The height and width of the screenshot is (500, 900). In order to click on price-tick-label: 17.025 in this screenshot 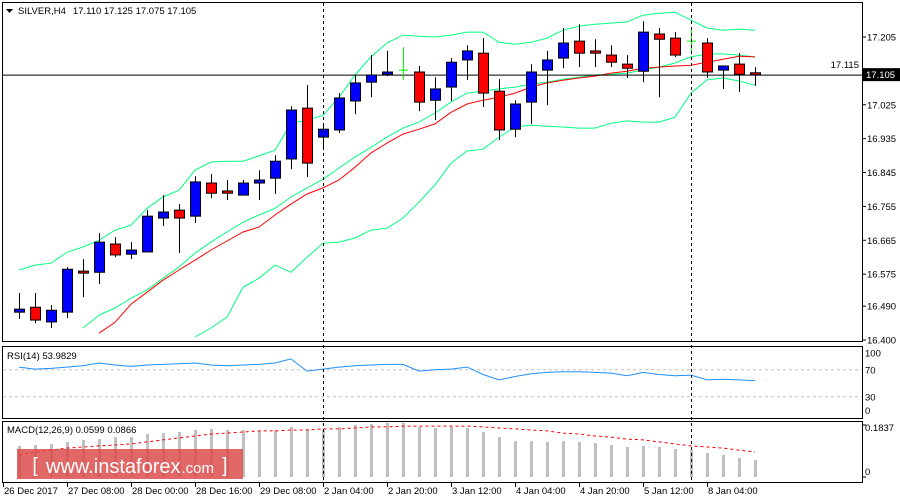, I will do `click(881, 105)`.